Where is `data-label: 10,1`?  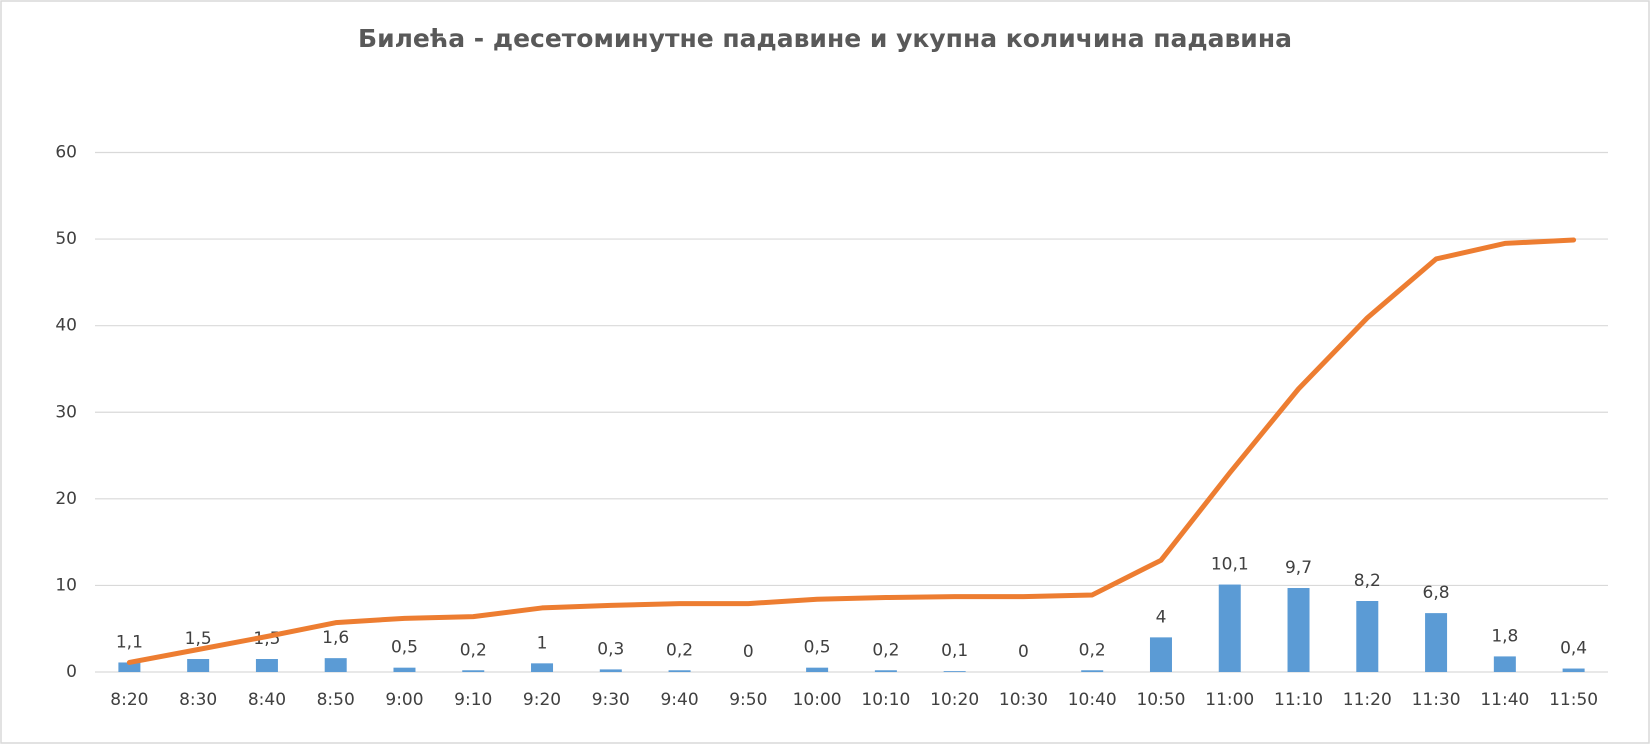 data-label: 10,1 is located at coordinates (1230, 565).